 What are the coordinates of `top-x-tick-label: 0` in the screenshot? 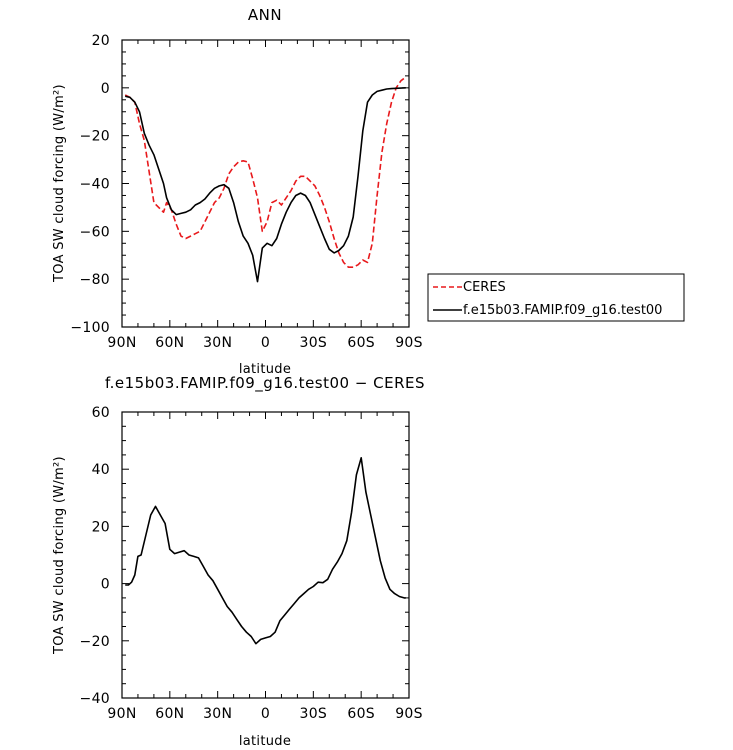 It's located at (265, 343).